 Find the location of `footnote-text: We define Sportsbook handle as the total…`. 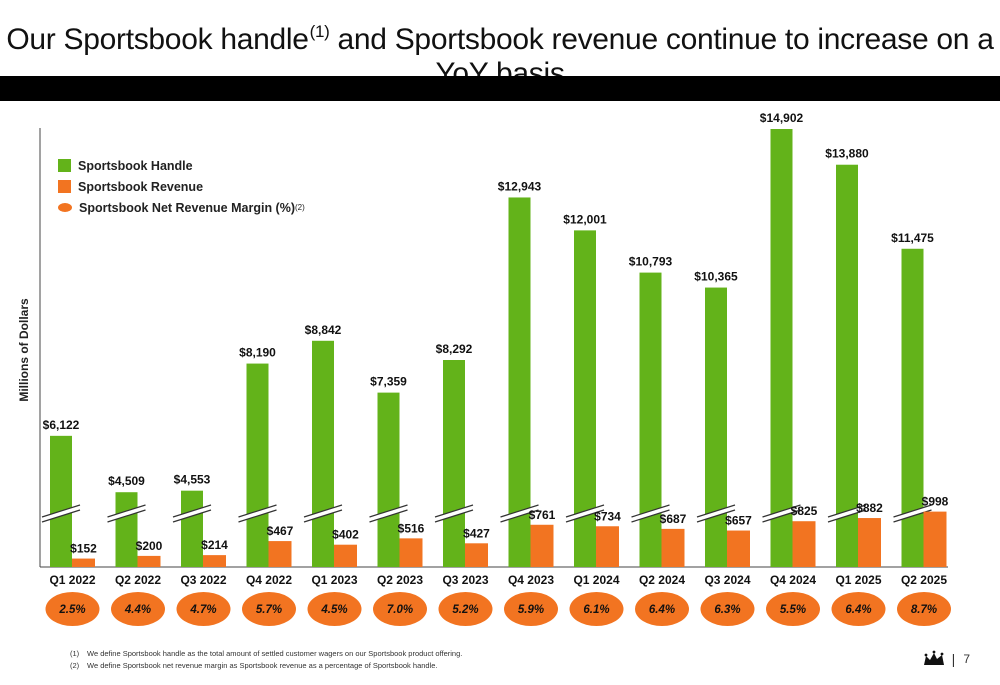

footnote-text: We define Sportsbook handle as the total… is located at coordinates (275, 653).